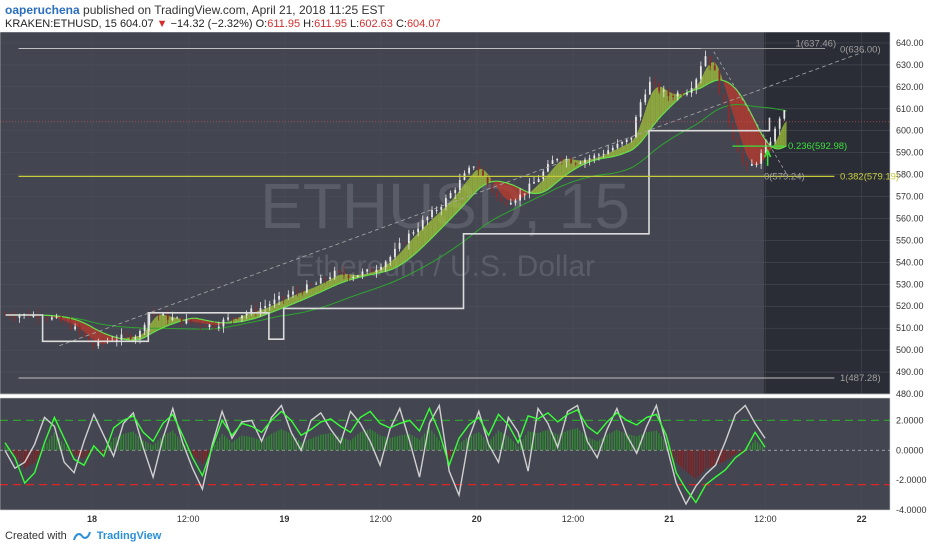 The image size is (932, 550). Describe the element at coordinates (910, 306) in the screenshot. I see `price-tick-label: 520.00` at that location.